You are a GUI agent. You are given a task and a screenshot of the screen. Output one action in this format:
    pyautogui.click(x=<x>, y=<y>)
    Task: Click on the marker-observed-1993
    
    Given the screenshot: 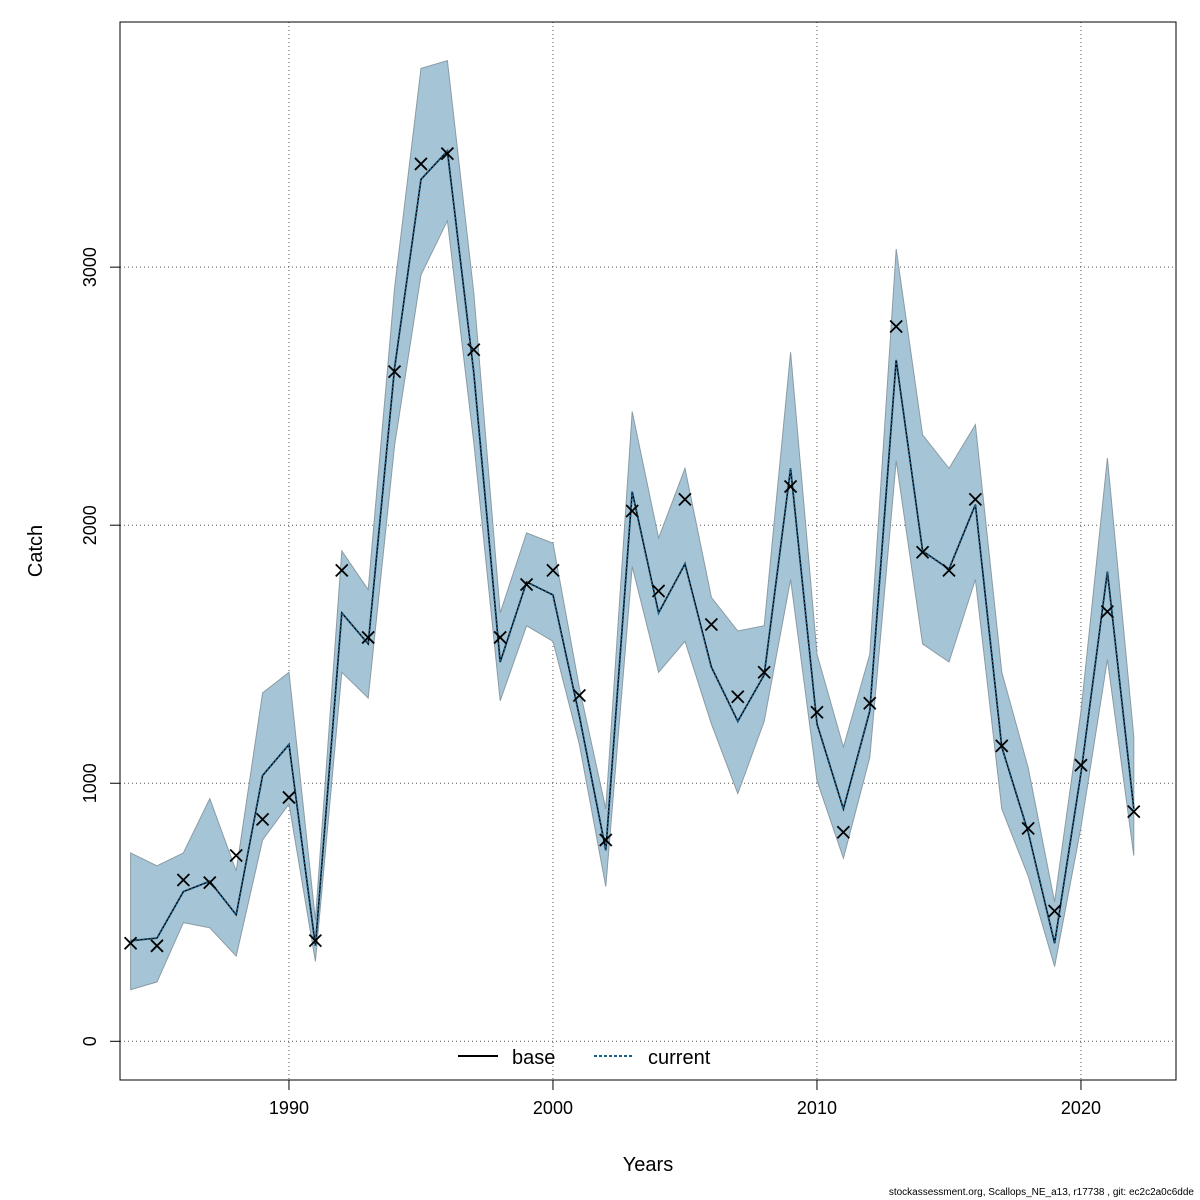 What is the action you would take?
    pyautogui.click(x=368, y=637)
    